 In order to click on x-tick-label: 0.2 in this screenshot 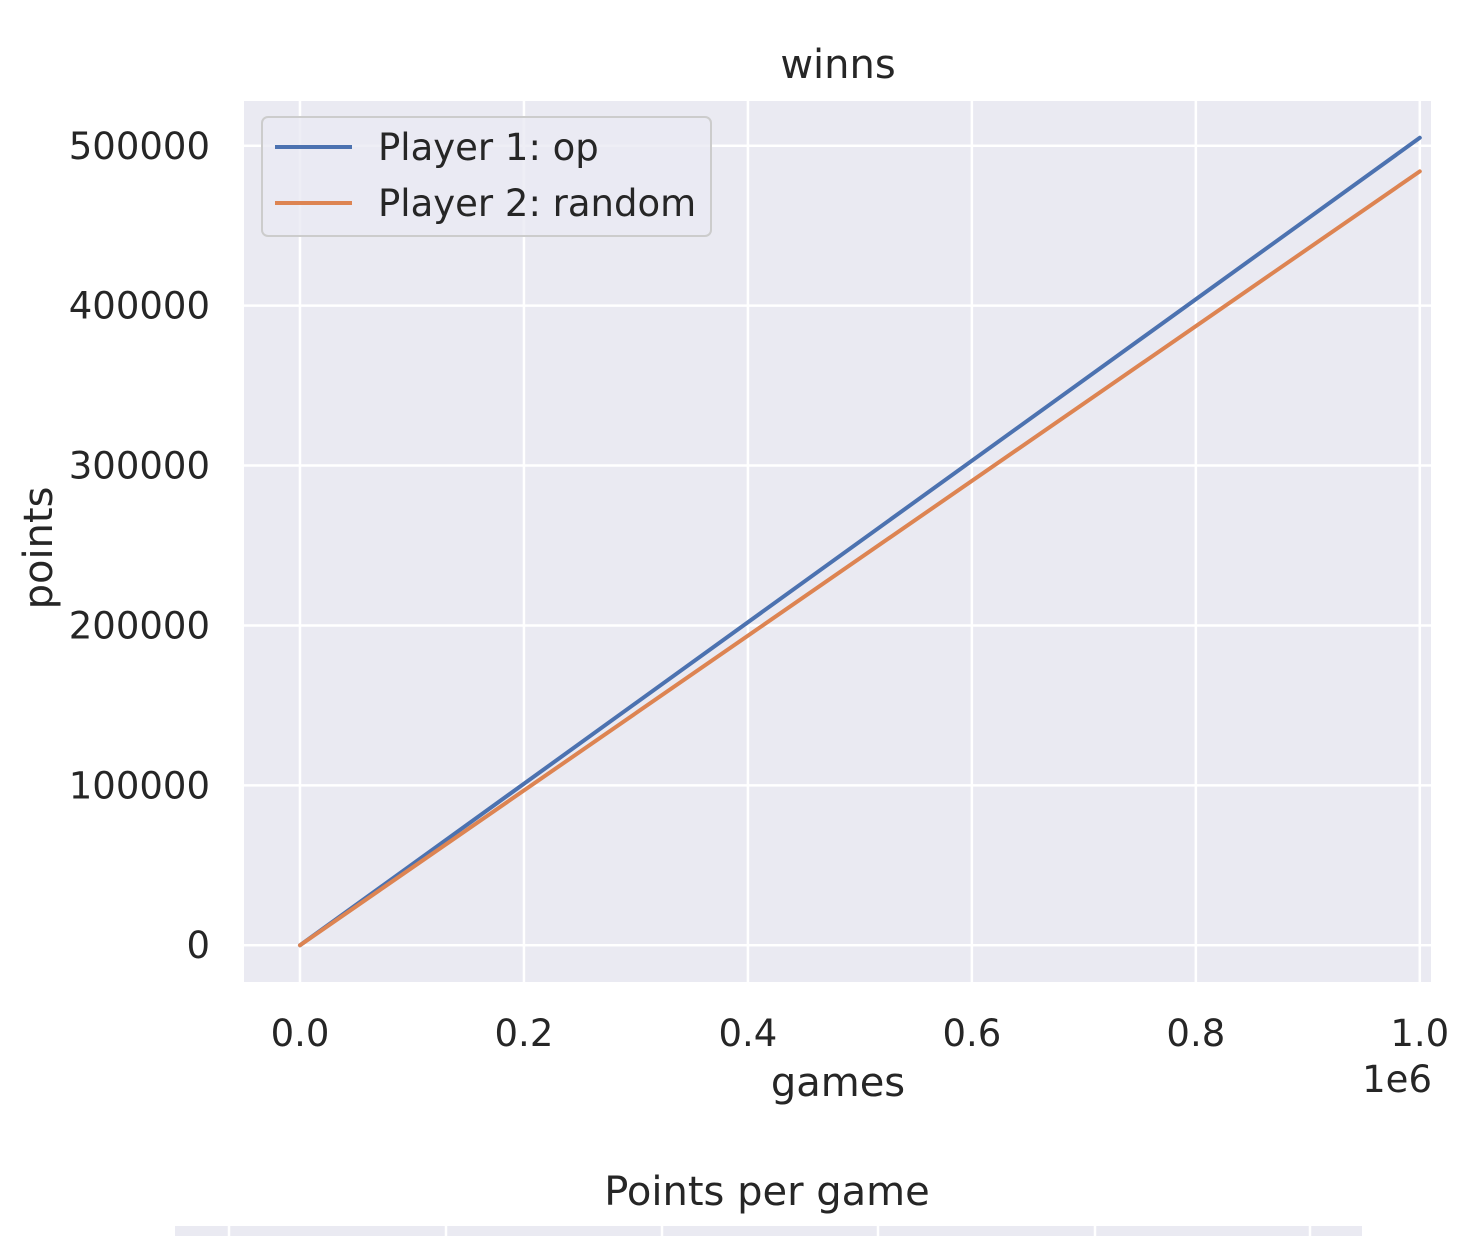, I will do `click(524, 1033)`.